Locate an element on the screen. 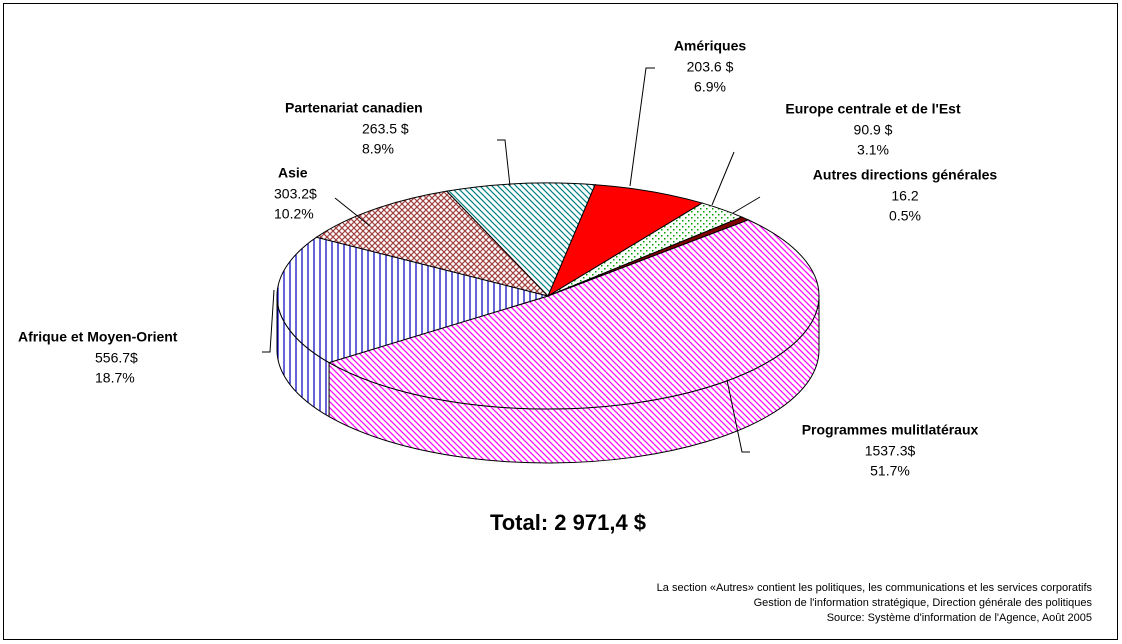  slice-value: 556.7$ is located at coordinates (116, 358).